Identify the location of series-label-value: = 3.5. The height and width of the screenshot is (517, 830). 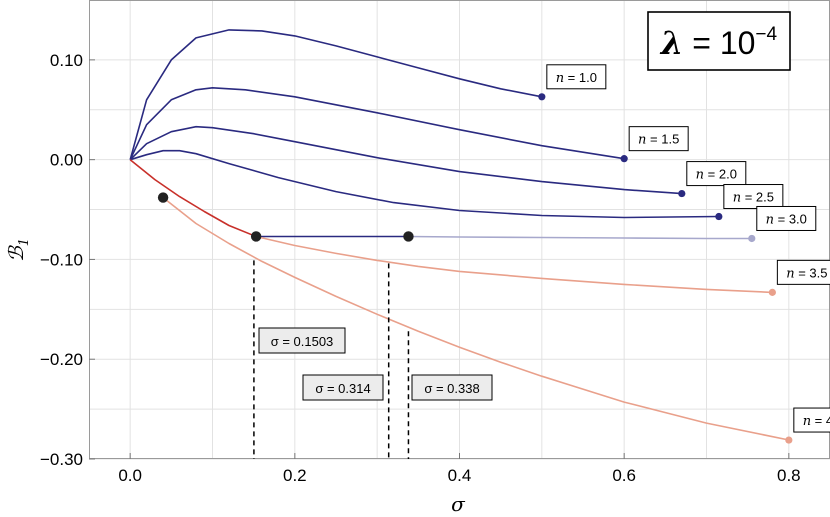
(811, 272).